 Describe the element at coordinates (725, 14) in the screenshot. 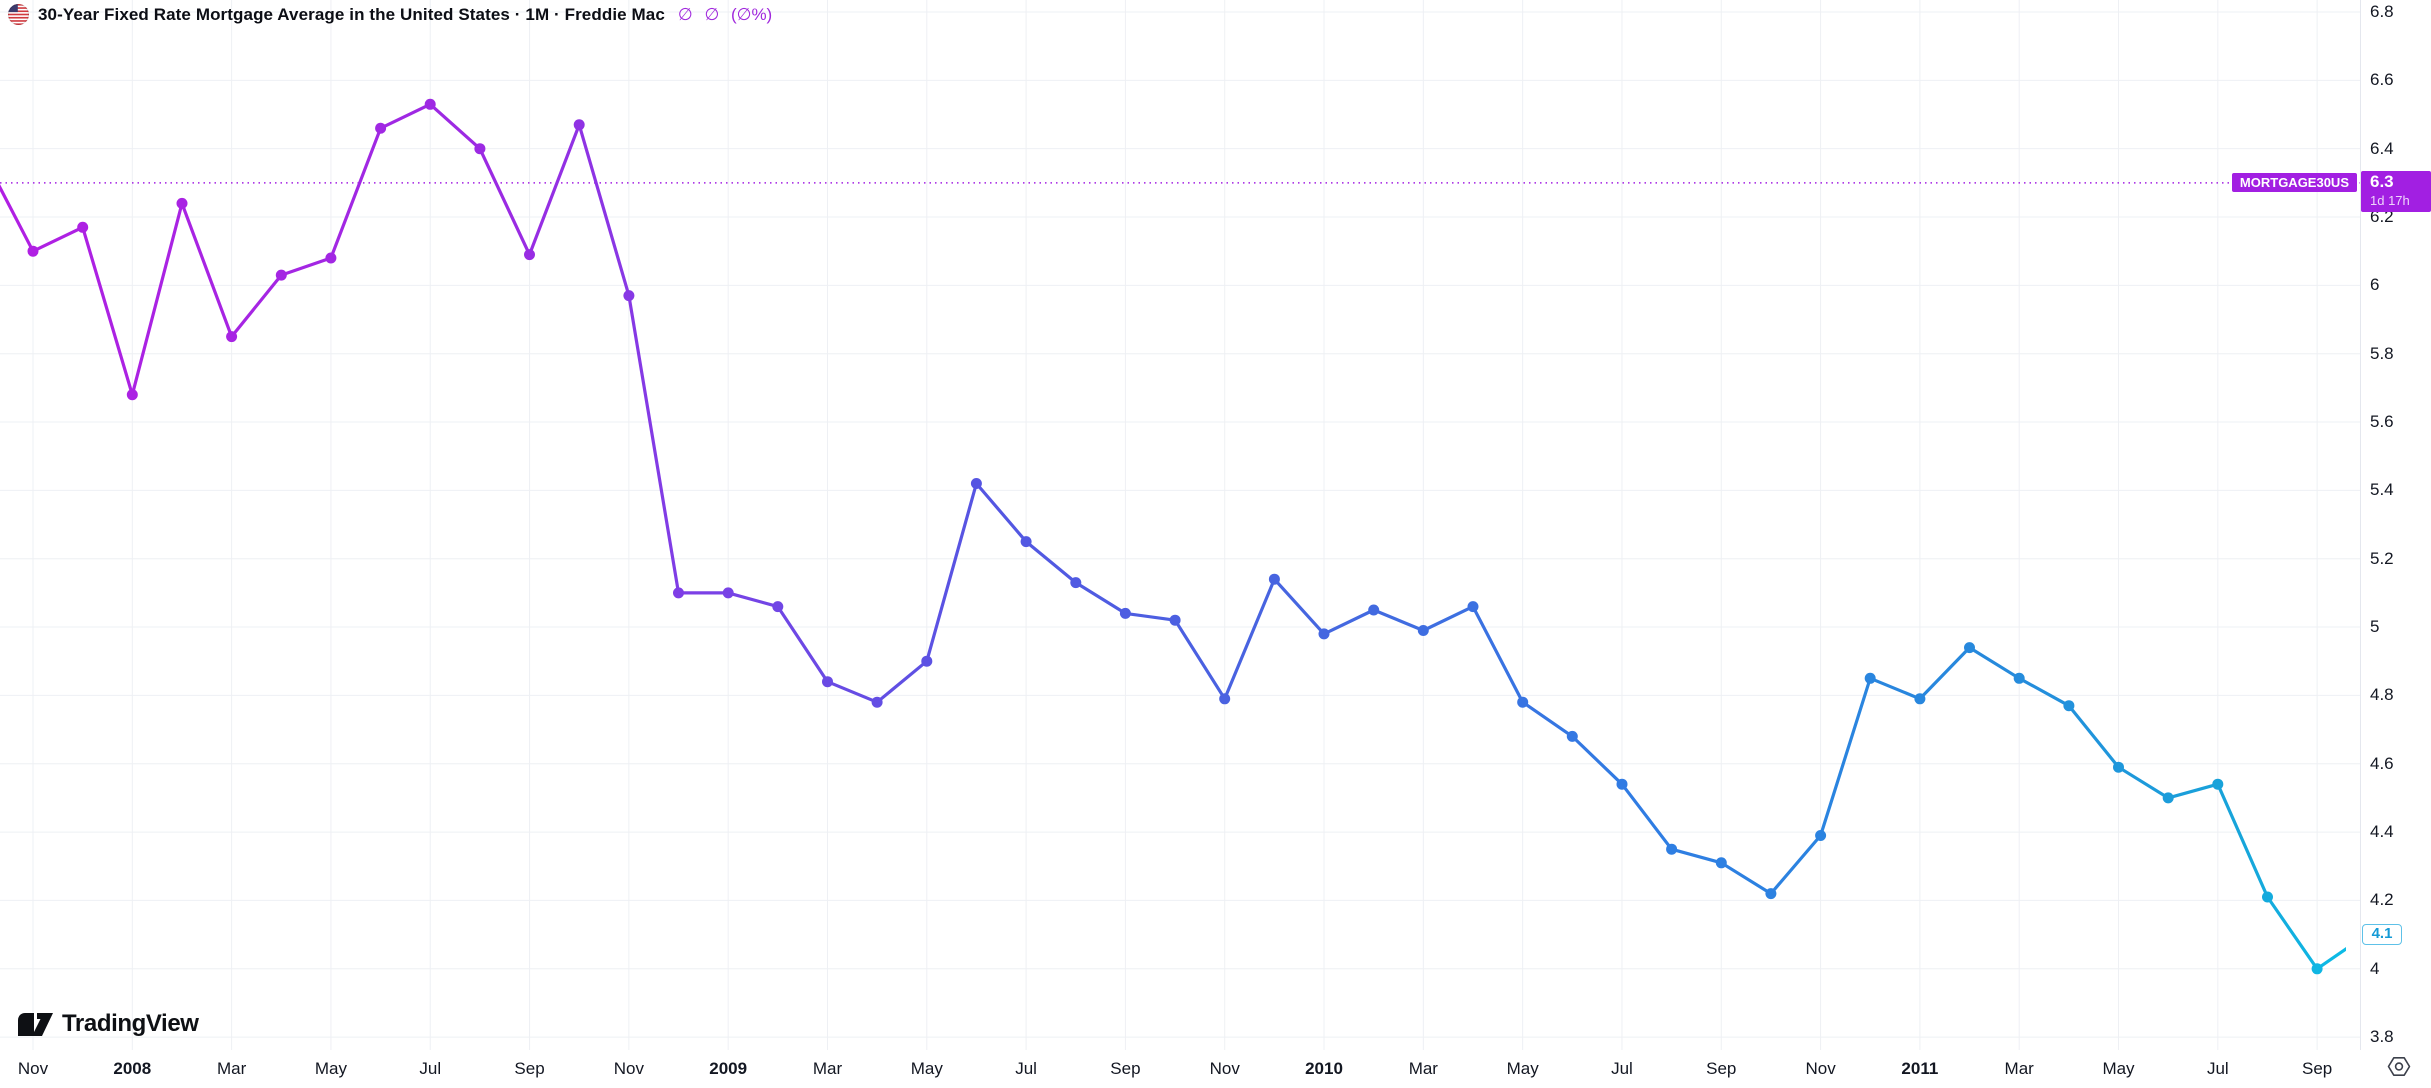

I see `change-values: ∅ ∅ (∅%)` at that location.